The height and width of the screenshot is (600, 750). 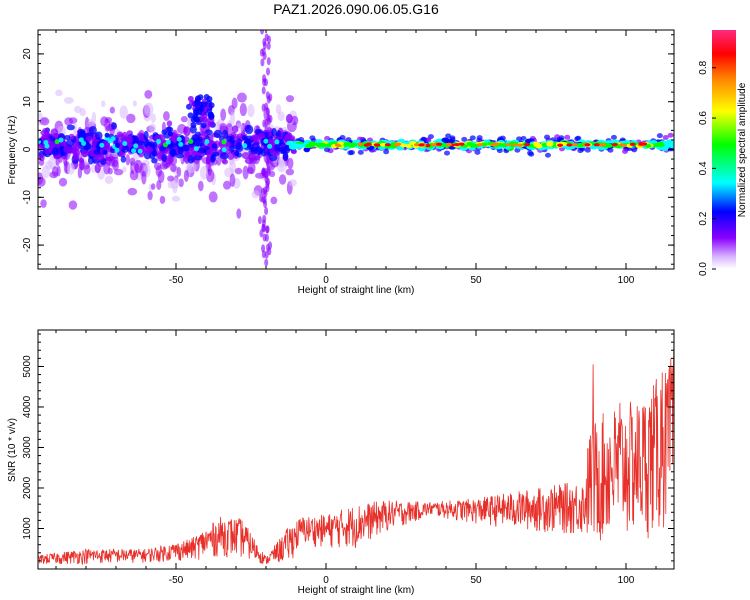 I want to click on spectrogram-xlabel: Height of straight line (km), so click(x=356, y=290).